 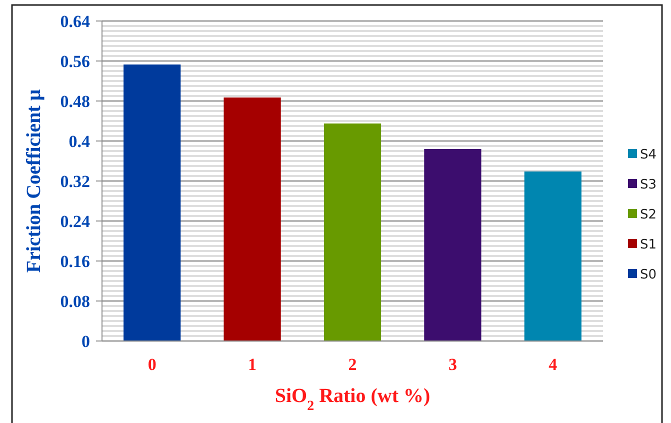 I want to click on y-tick-label: 0, so click(x=86, y=341).